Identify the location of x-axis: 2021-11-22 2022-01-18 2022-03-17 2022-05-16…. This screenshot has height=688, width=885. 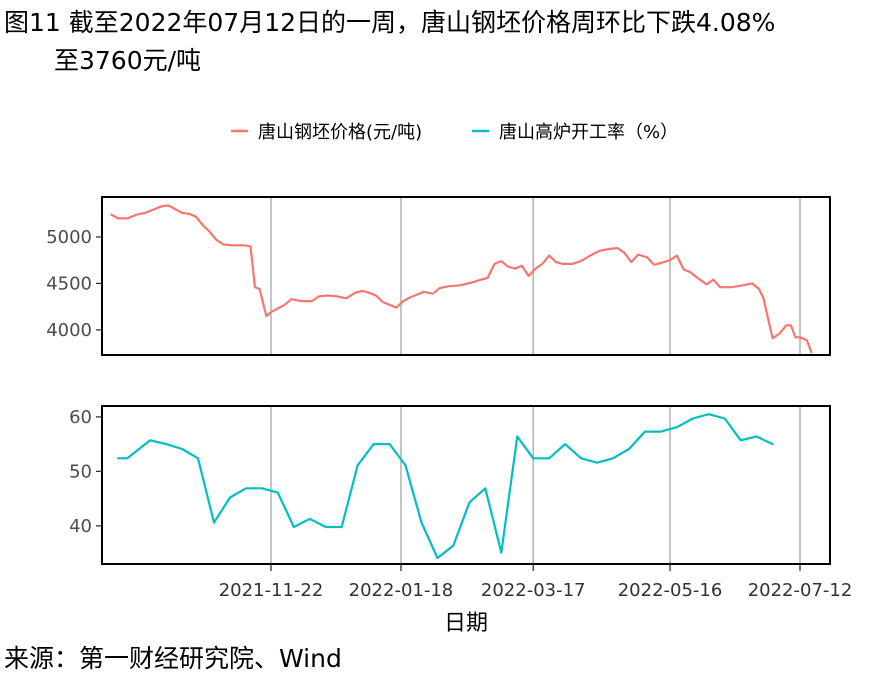
(536, 582).